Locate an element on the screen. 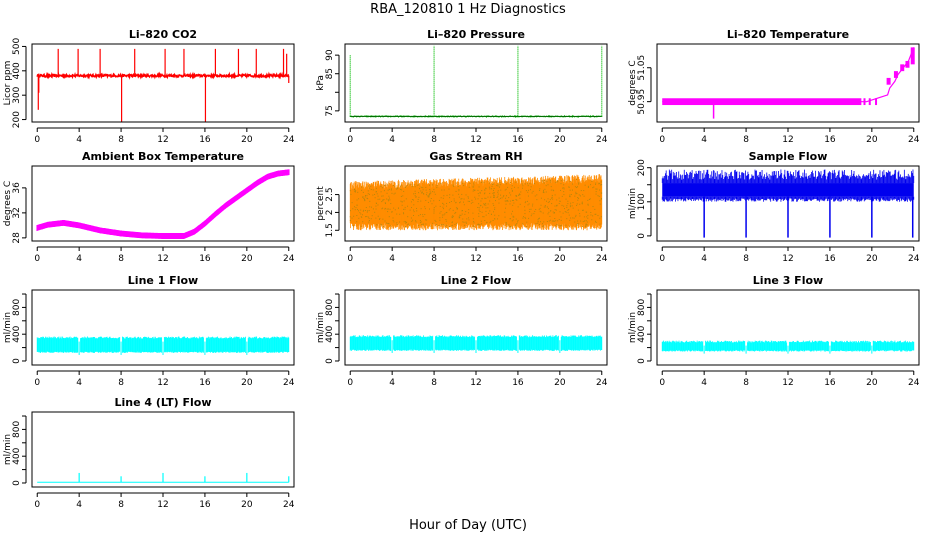  x-tick-label: 24 is located at coordinates (289, 505).